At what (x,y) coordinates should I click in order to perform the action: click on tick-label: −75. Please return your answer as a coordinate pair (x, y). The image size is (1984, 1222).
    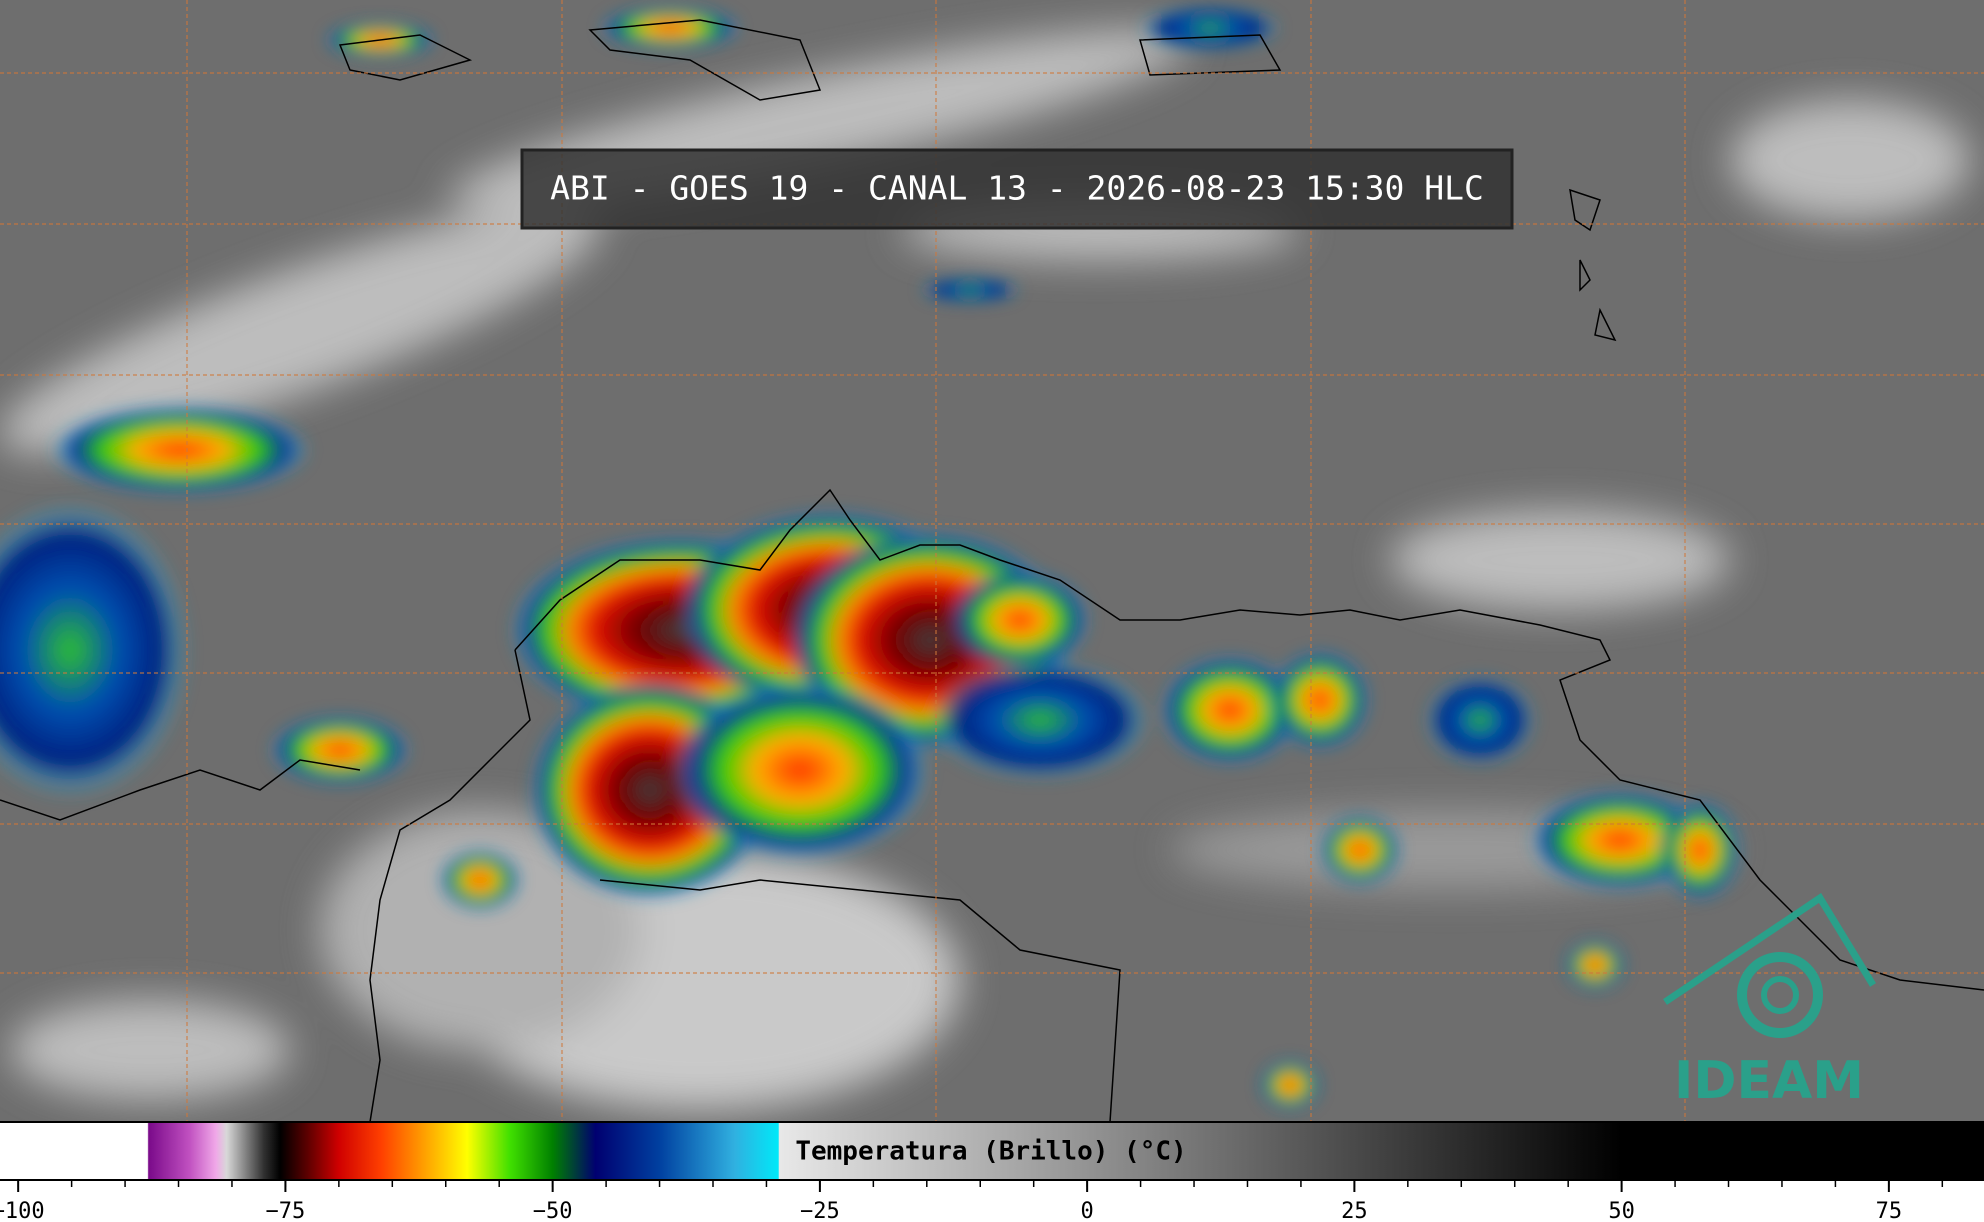
    Looking at the image, I should click on (286, 1210).